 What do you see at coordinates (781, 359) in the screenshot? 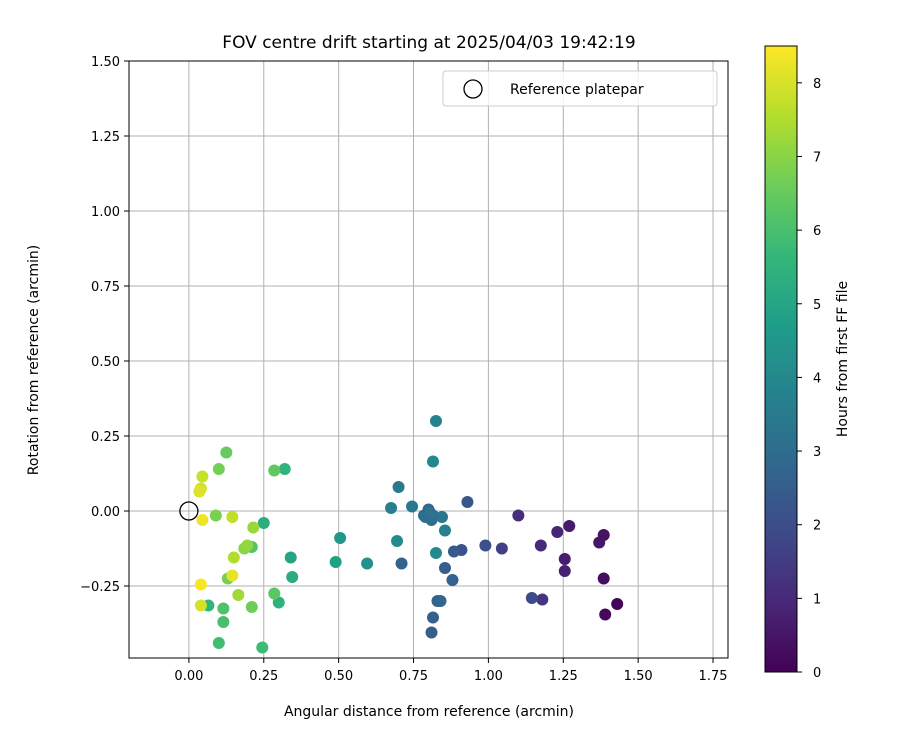
I see `colorbar` at bounding box center [781, 359].